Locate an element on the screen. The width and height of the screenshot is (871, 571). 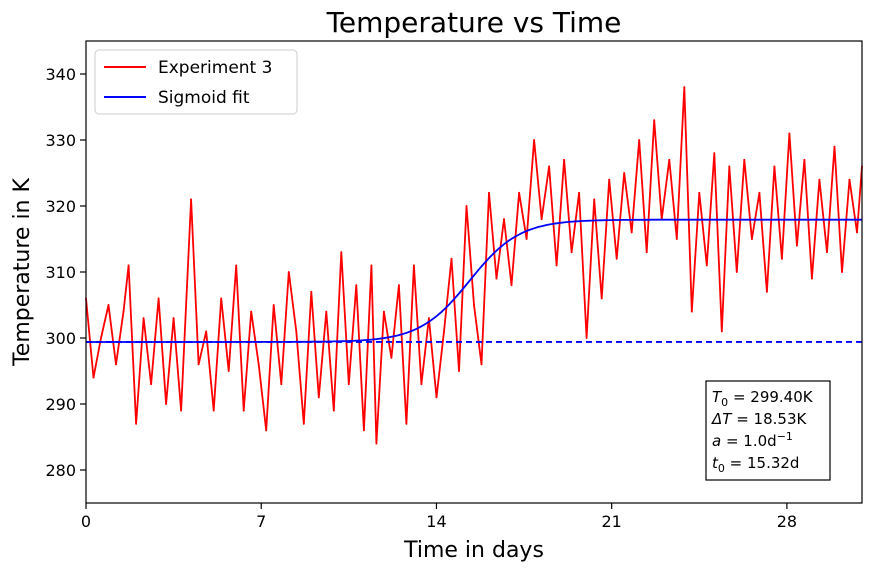
y-axis: 280 290 300 310 320 330 340 is located at coordinates (65, 272).